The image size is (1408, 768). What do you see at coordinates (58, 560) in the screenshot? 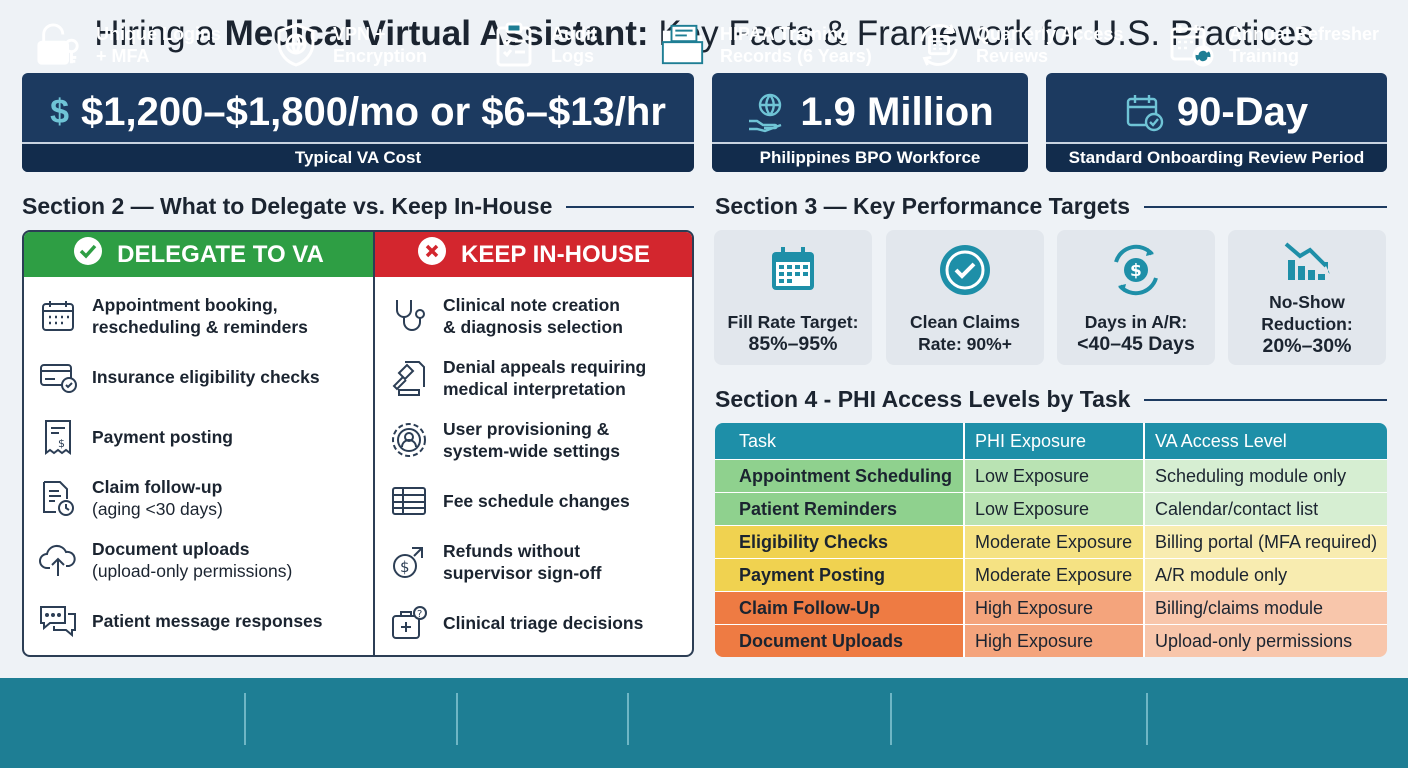
I see `cloud-upload-icon` at bounding box center [58, 560].